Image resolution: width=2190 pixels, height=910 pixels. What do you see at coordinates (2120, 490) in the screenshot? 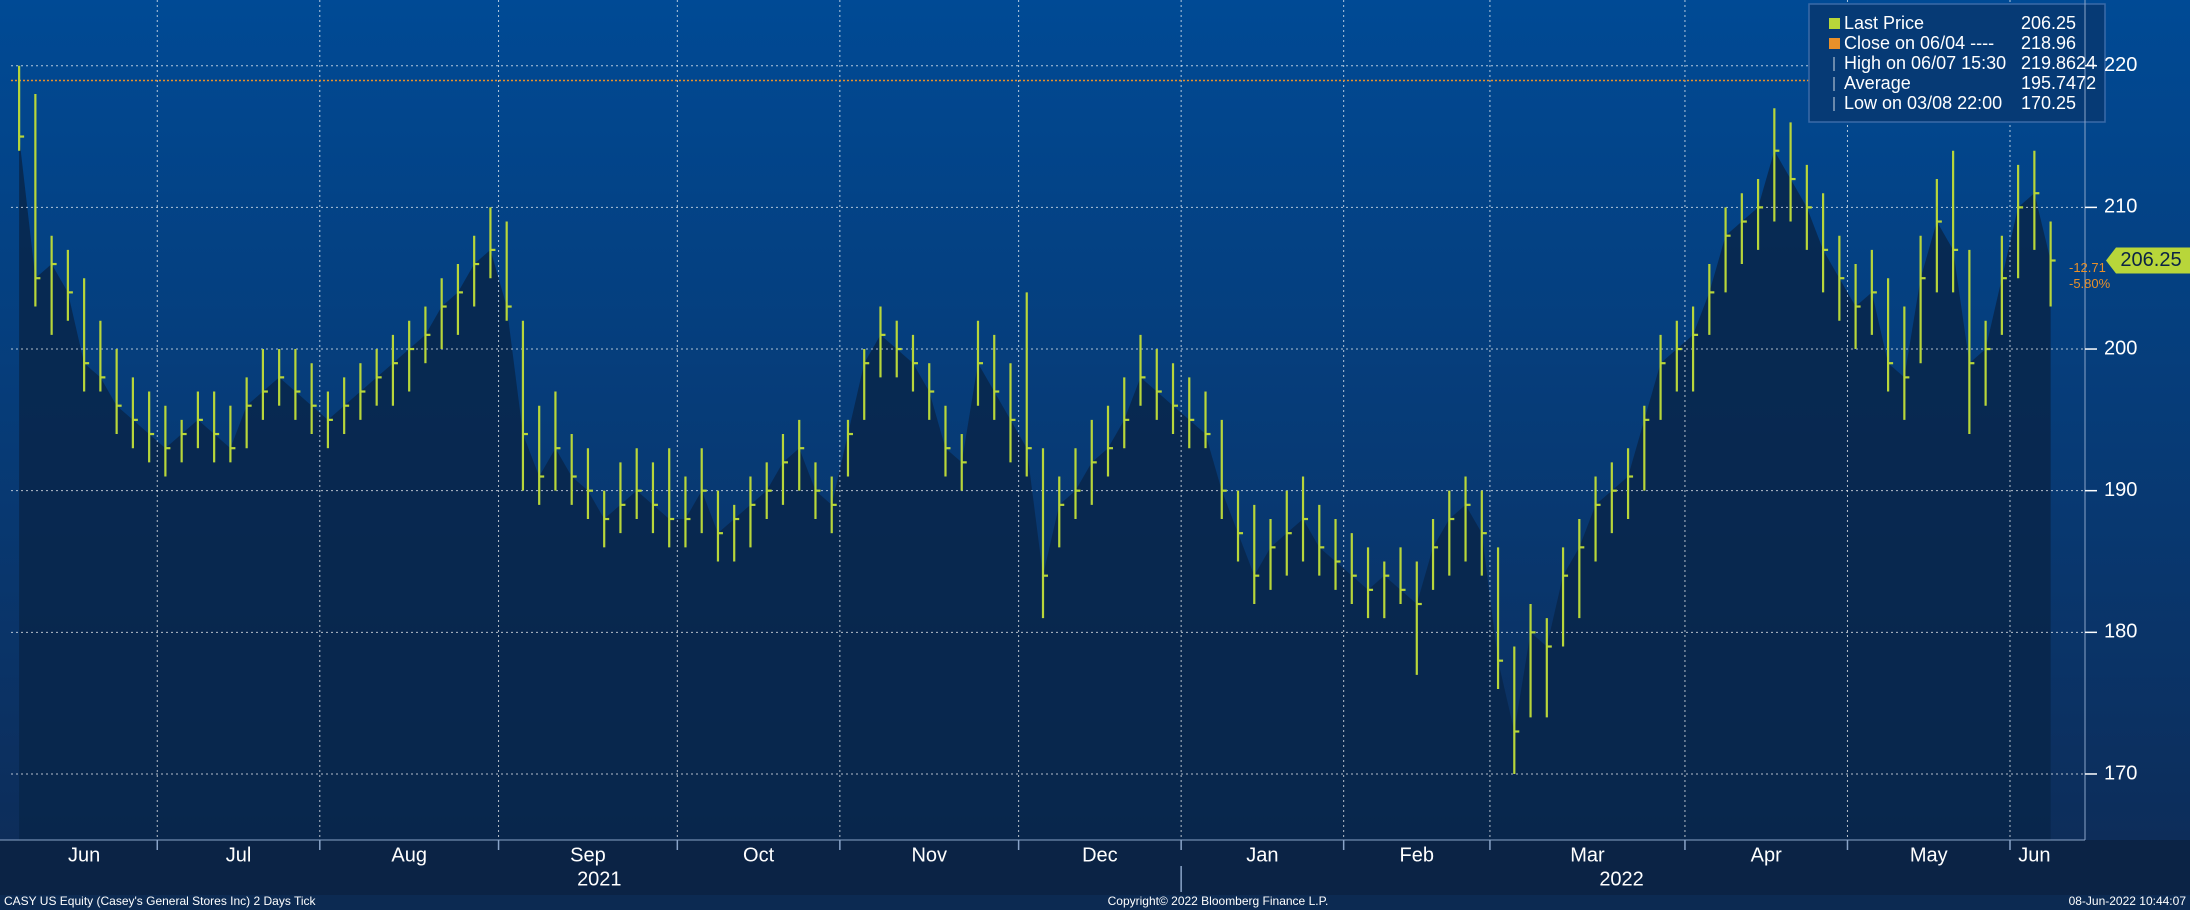
I see `y-tick-label: 190` at bounding box center [2120, 490].